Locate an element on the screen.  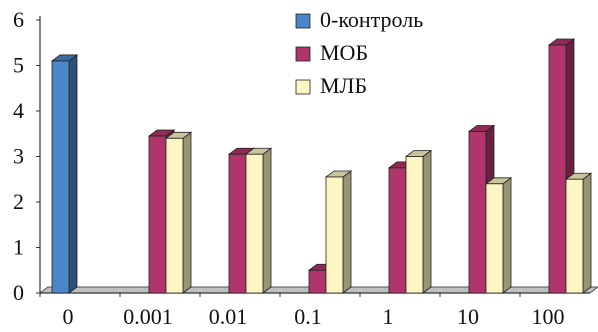
bar-МЛБ-0.1 is located at coordinates (338, 232).